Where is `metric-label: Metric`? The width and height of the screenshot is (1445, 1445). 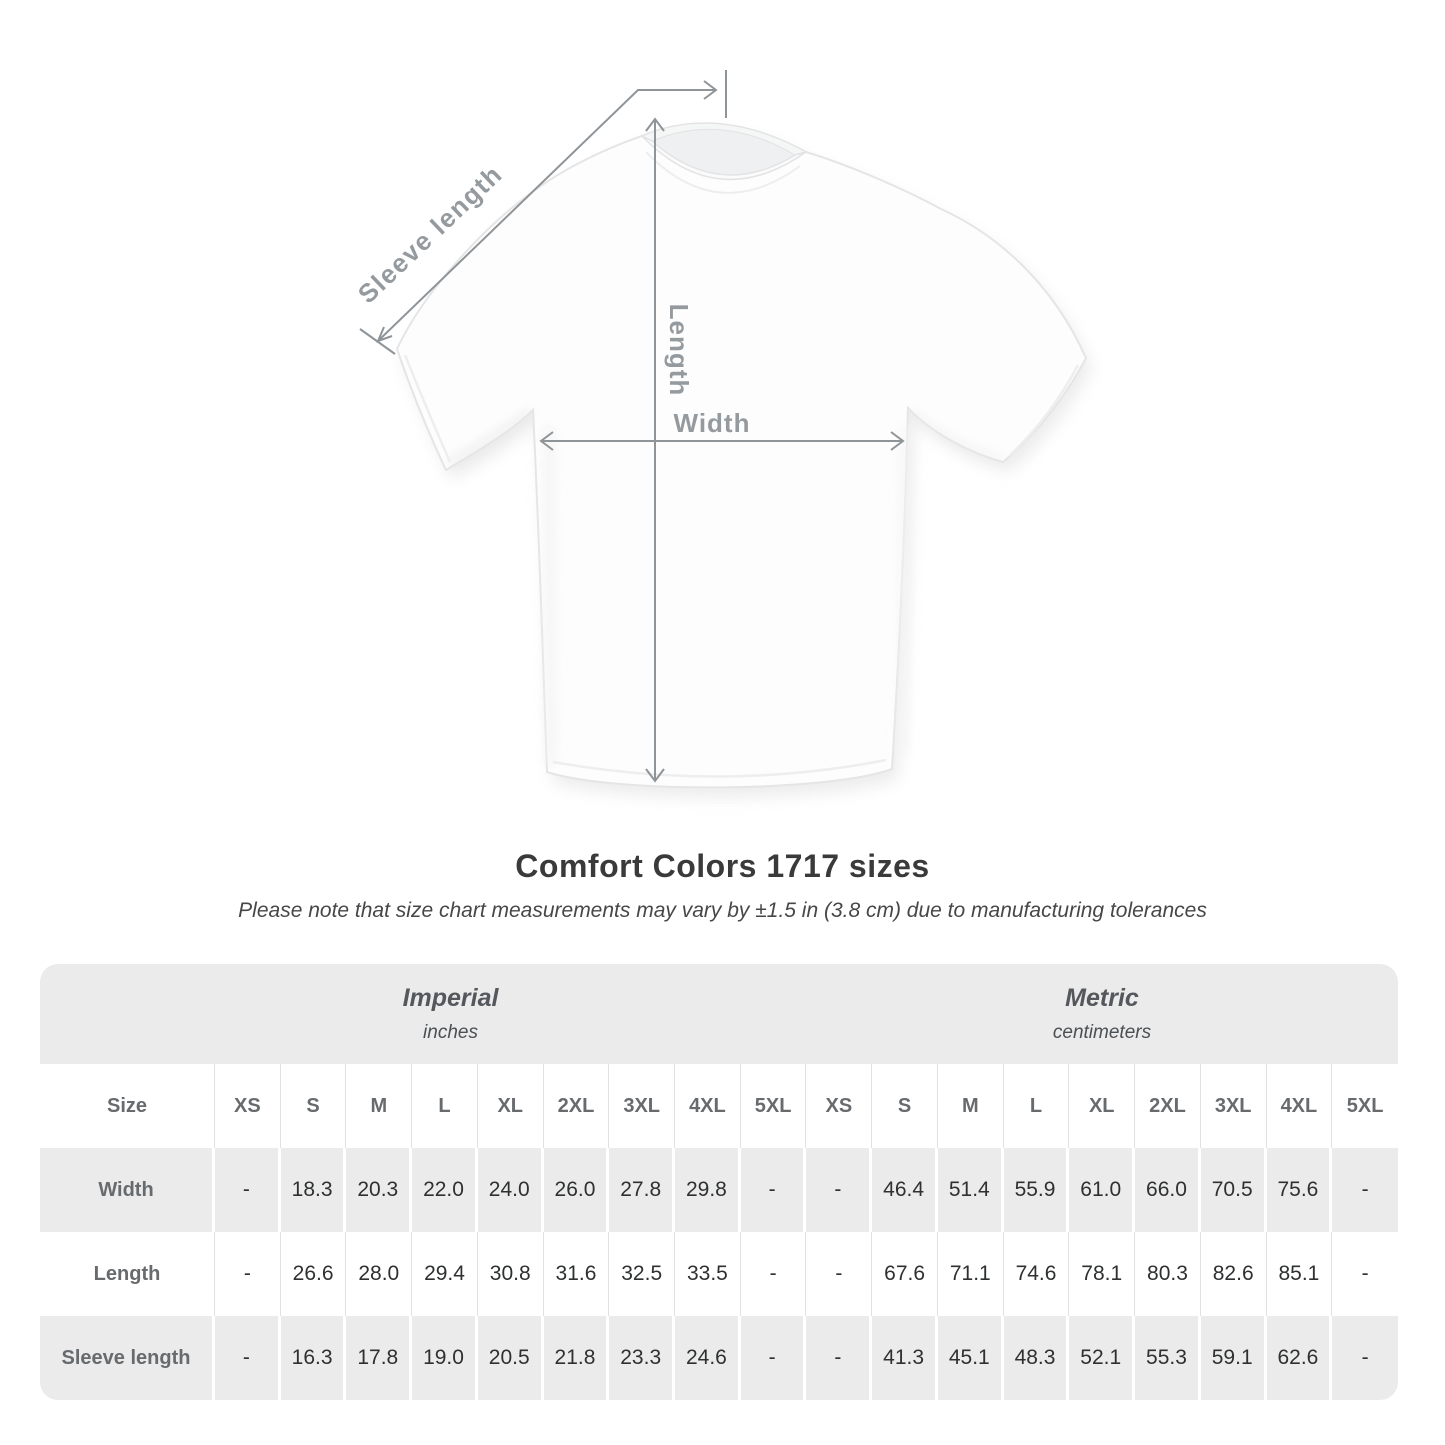
metric-label: Metric is located at coordinates (1102, 998).